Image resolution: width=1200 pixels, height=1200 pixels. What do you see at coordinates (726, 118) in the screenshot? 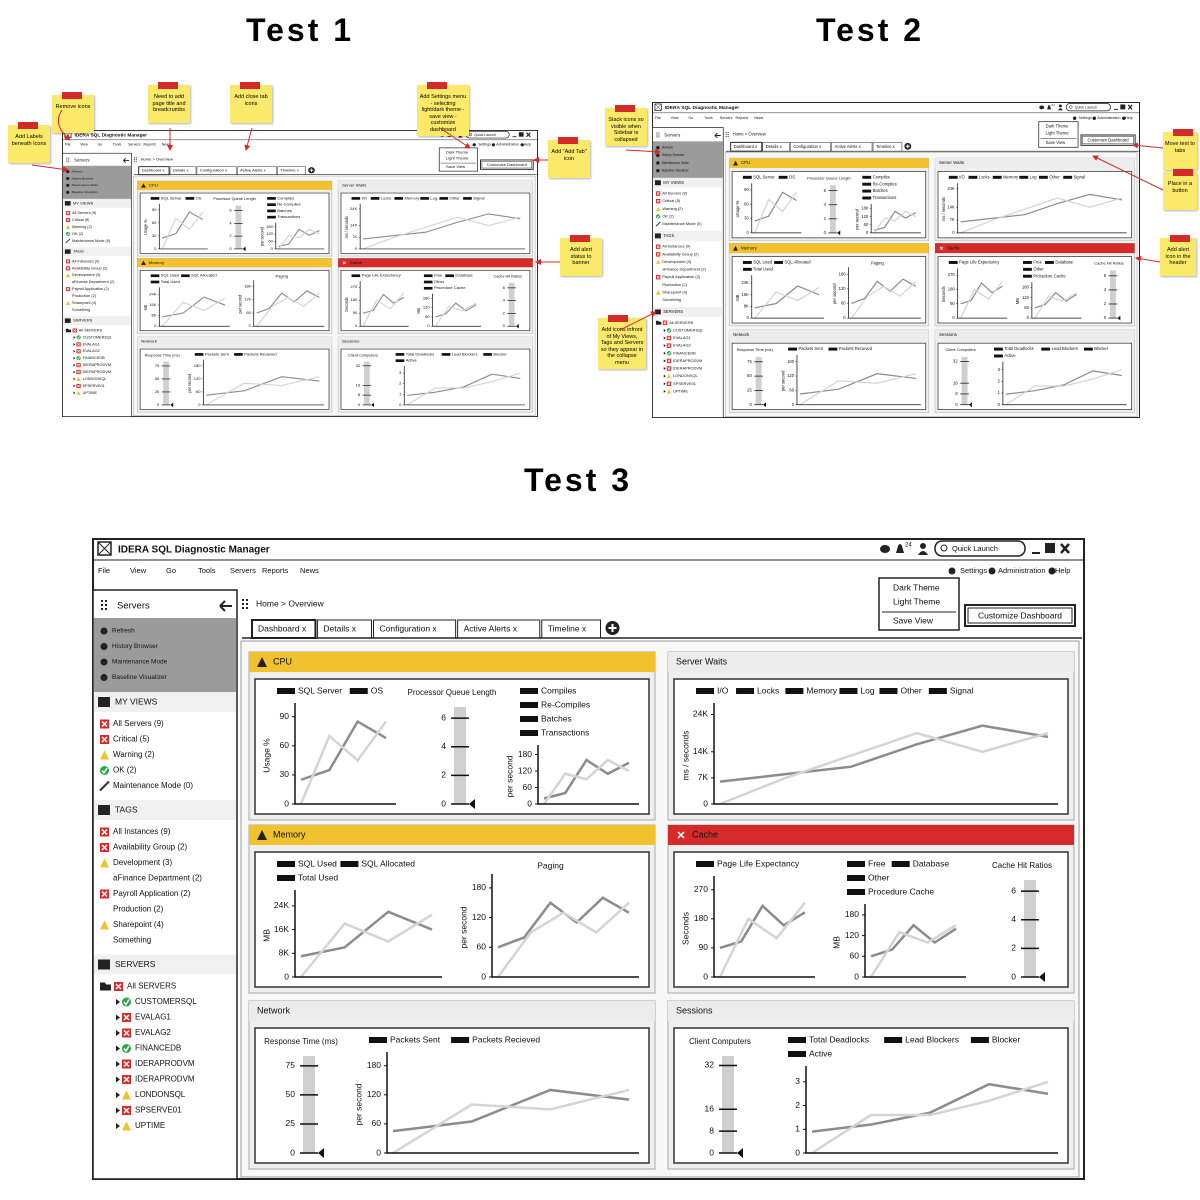
I see `menu-item: Servers` at bounding box center [726, 118].